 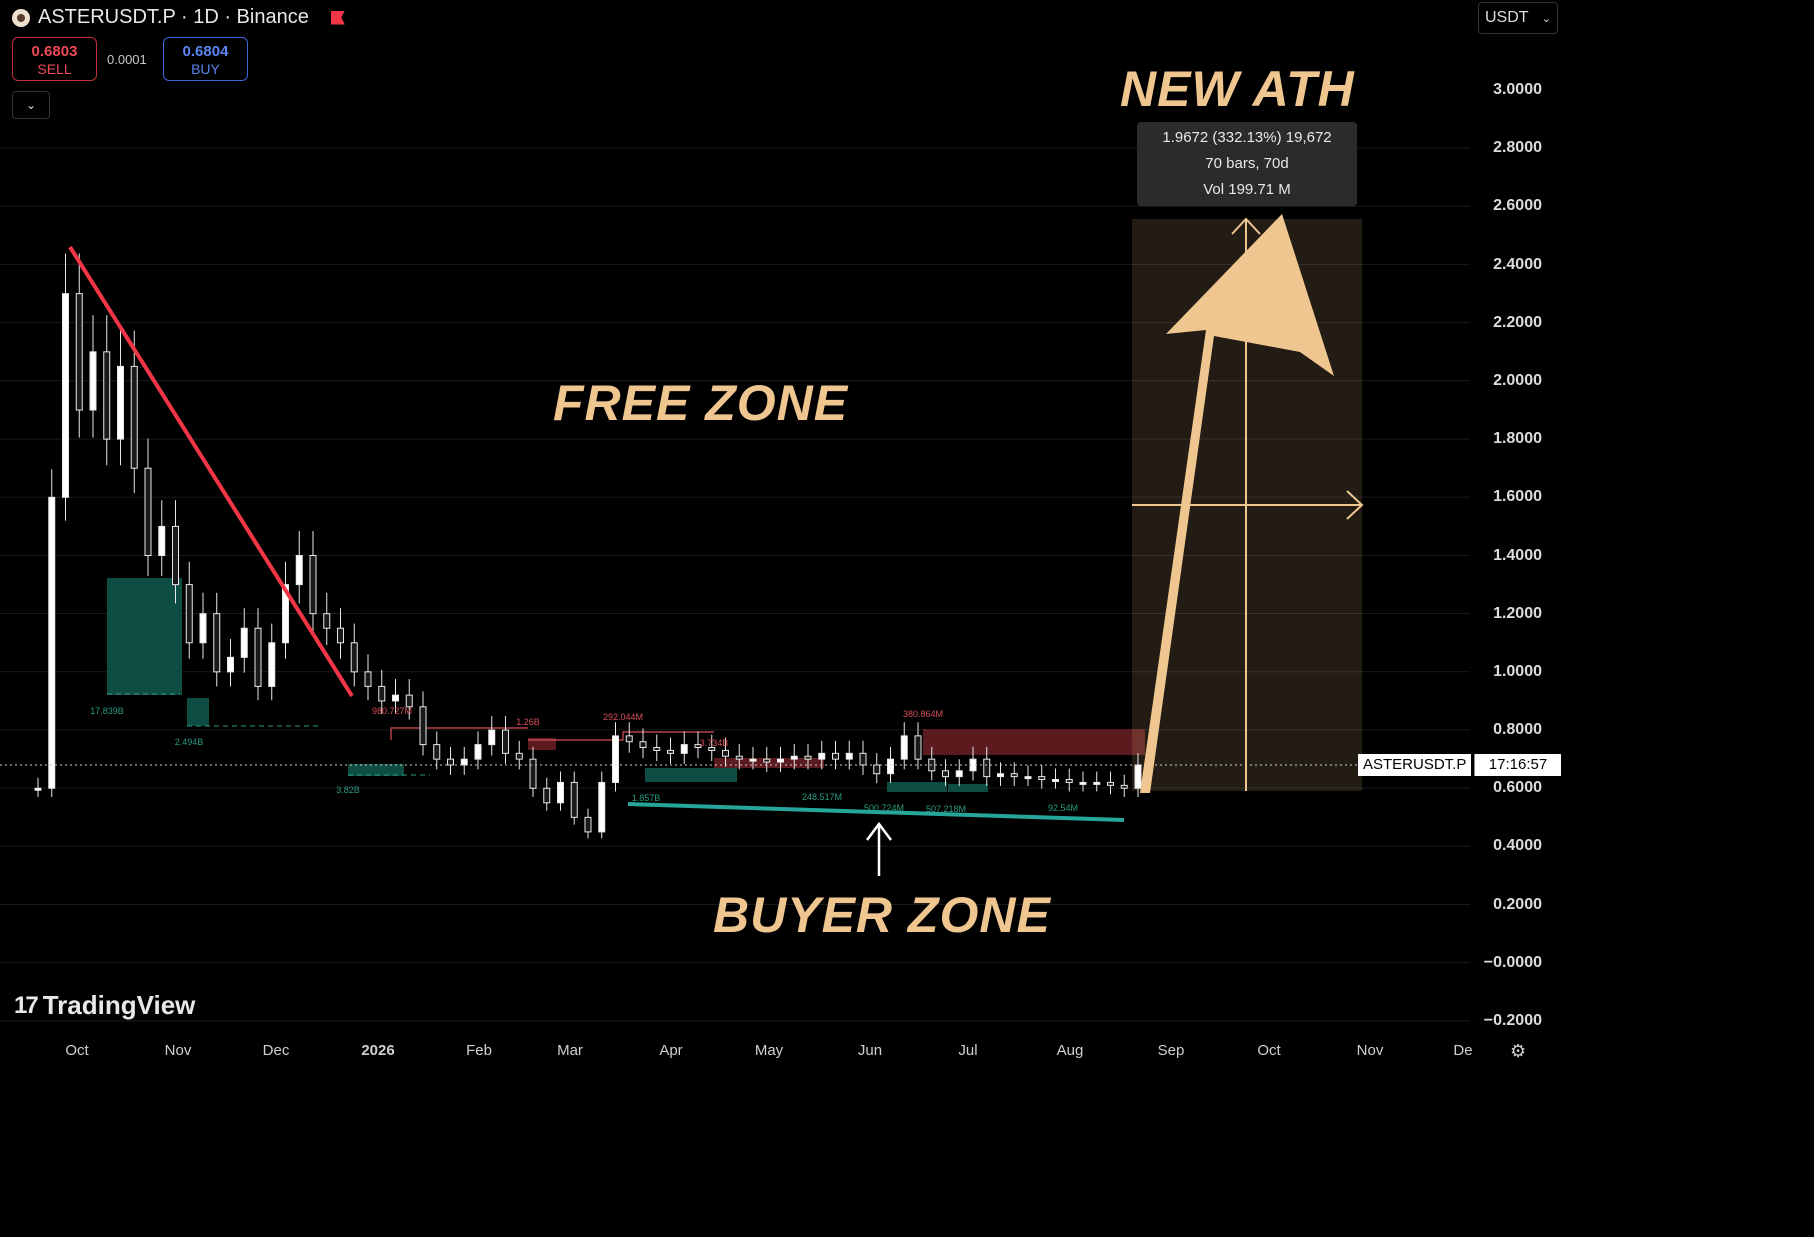 What do you see at coordinates (337, 17) in the screenshot?
I see `flag-icon` at bounding box center [337, 17].